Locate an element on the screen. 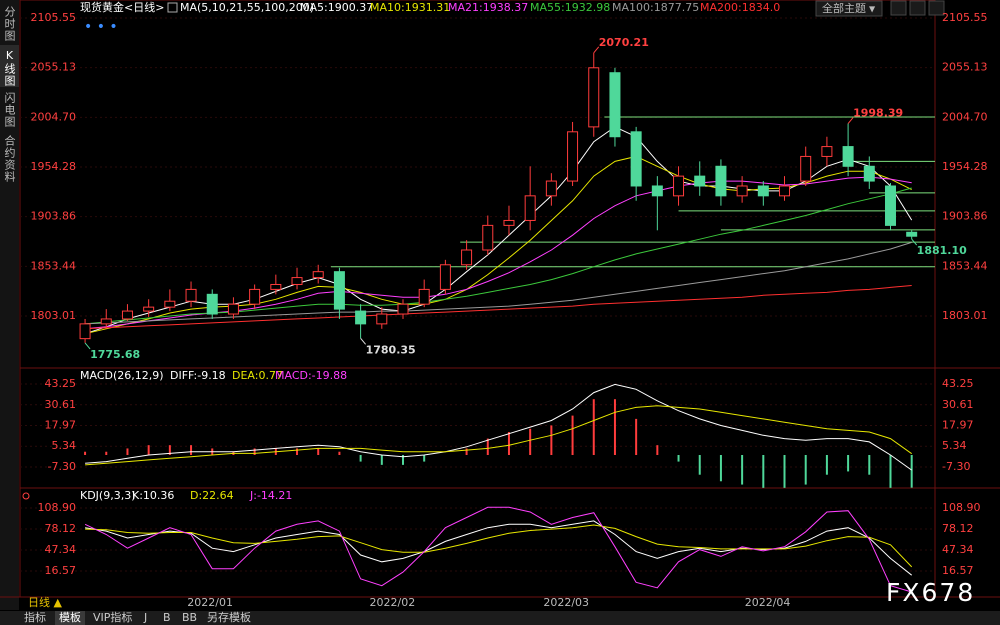  legend-entry: K:10.36 is located at coordinates (153, 495).